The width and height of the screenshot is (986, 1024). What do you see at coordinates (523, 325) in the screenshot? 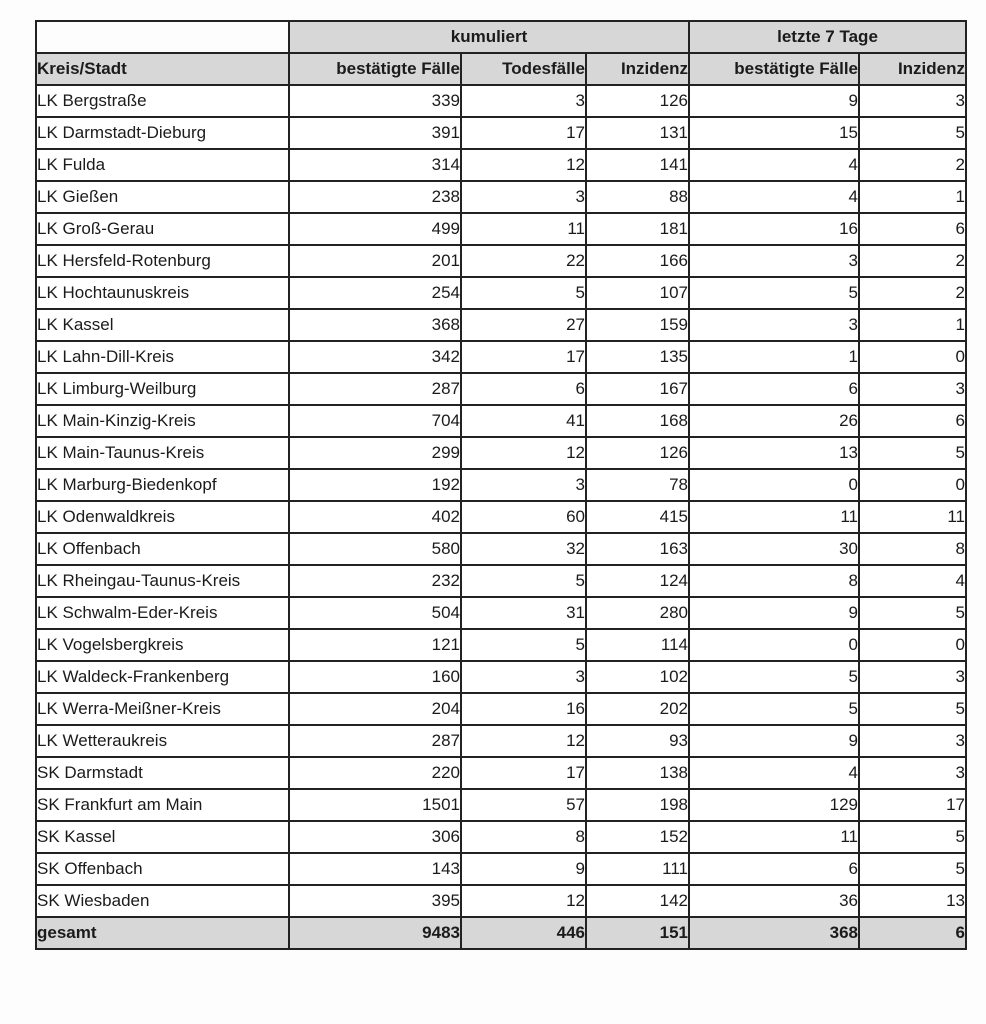
I see `value-cell: 27` at bounding box center [523, 325].